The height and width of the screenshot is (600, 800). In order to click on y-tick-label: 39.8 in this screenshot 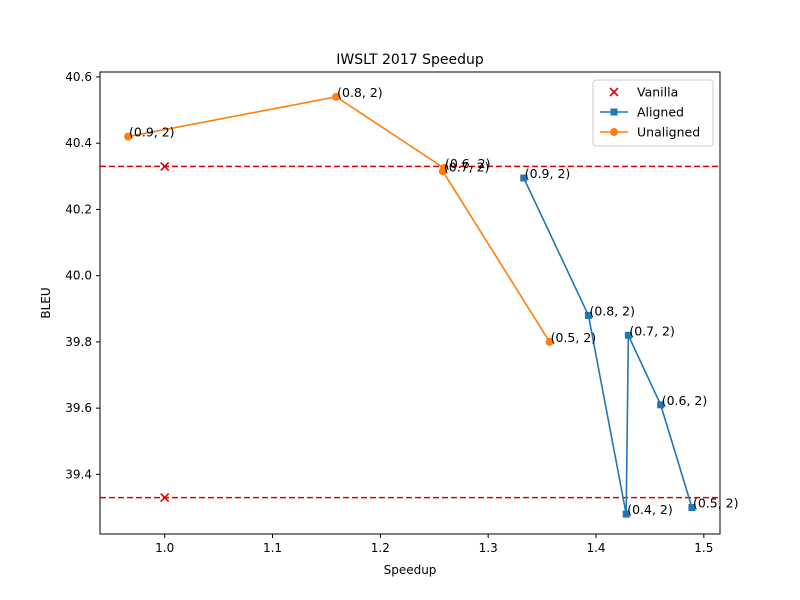, I will do `click(78, 342)`.